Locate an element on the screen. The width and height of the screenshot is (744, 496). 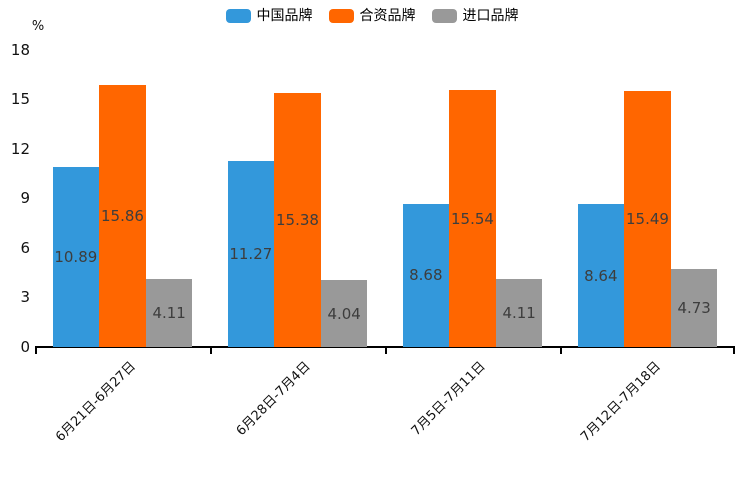
bar-value-label: 8.64 is located at coordinates (601, 275).